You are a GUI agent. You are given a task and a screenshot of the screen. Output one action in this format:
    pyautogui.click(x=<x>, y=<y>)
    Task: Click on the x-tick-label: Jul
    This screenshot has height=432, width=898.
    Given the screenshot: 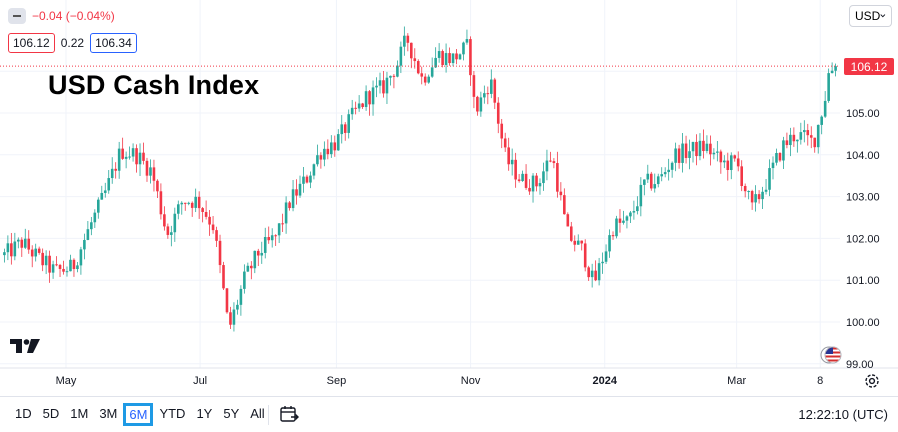 What is the action you would take?
    pyautogui.click(x=200, y=381)
    